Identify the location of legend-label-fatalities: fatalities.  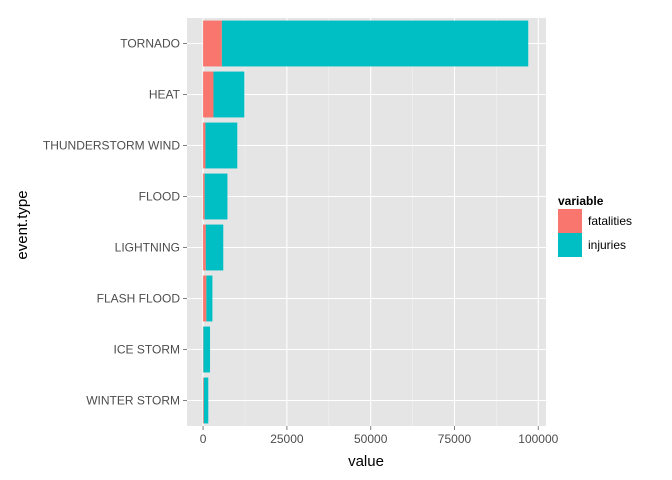
(610, 221).